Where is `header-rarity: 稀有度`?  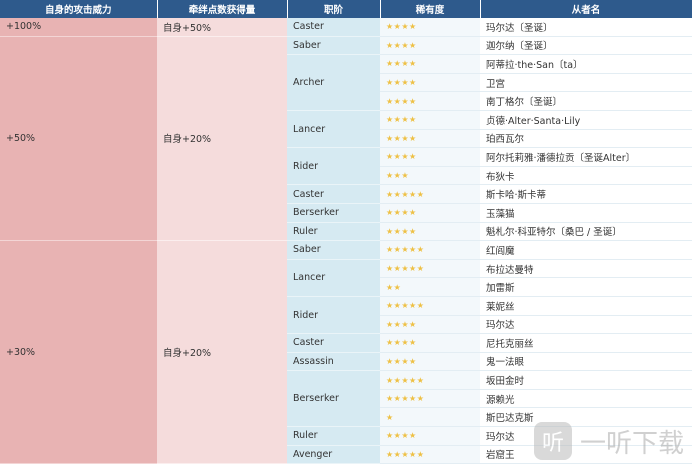 header-rarity: 稀有度 is located at coordinates (430, 9).